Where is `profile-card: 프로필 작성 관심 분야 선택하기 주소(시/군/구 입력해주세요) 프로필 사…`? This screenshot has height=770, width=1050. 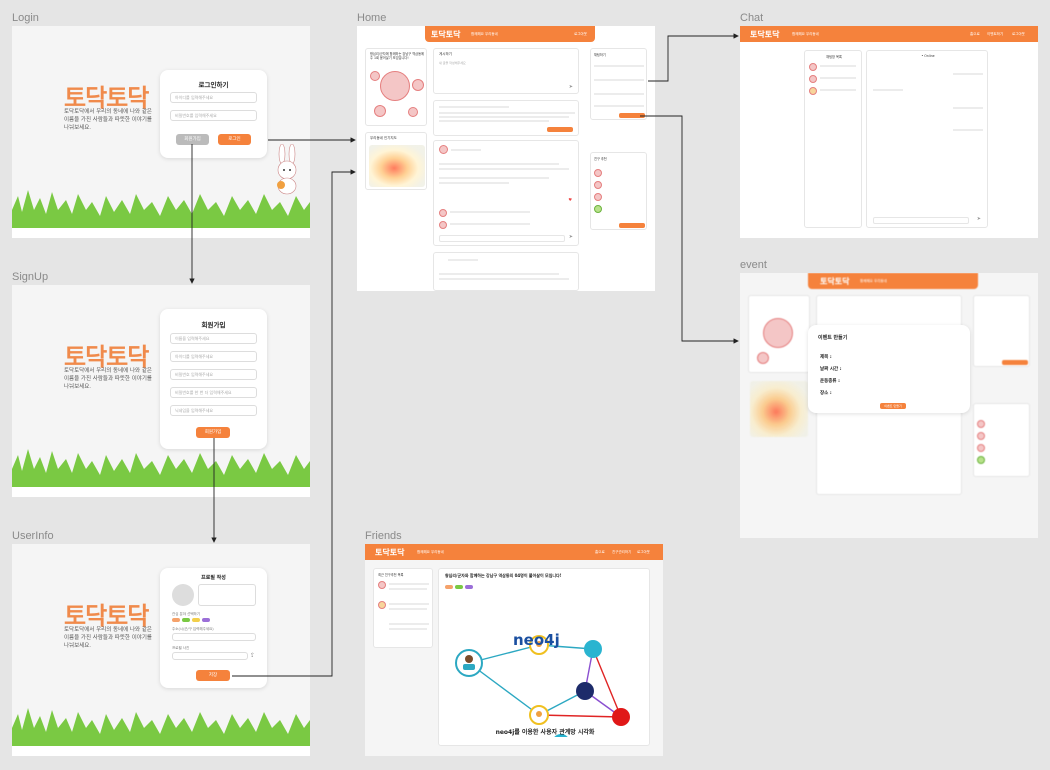 profile-card: 프로필 작성 관심 분야 선택하기 주소(시/군/구 입력해주세요) 프로필 사… is located at coordinates (213, 628).